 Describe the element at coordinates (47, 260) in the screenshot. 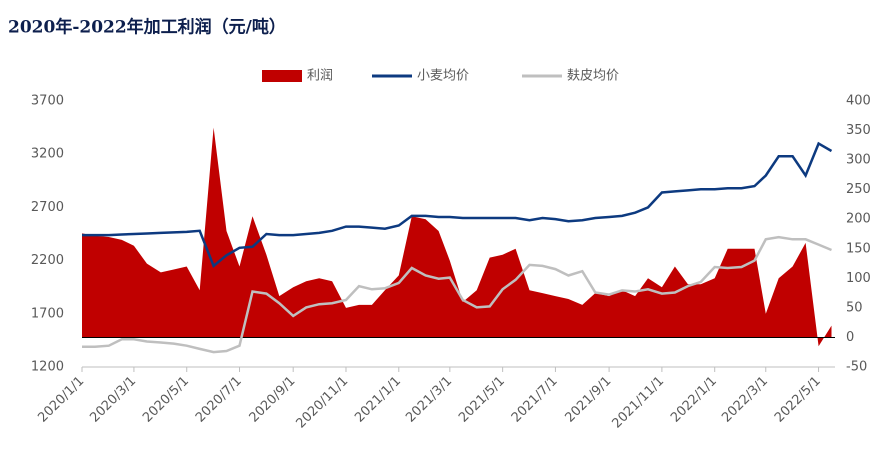

I see `y-tick-label: 2200` at that location.